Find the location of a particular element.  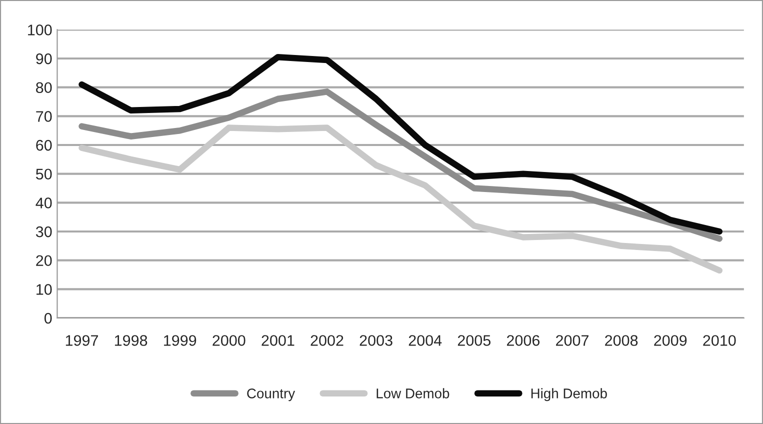

y-tick-label: 60 is located at coordinates (44, 145).